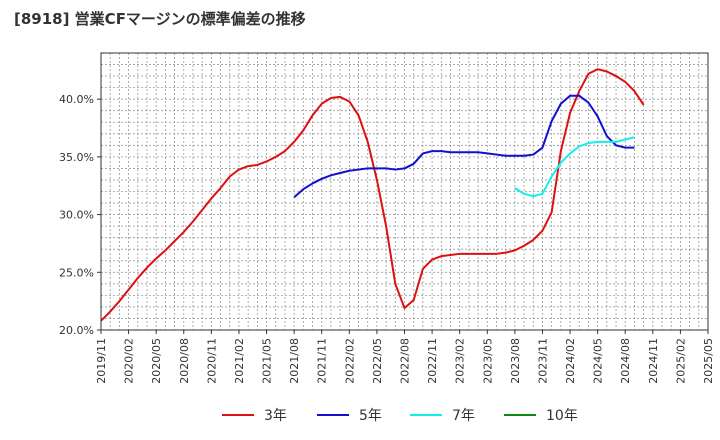 The image size is (720, 440). I want to click on y-axis: 20.0% 25.0% 30.0% 35.0% 40.0%, so click(80, 215).